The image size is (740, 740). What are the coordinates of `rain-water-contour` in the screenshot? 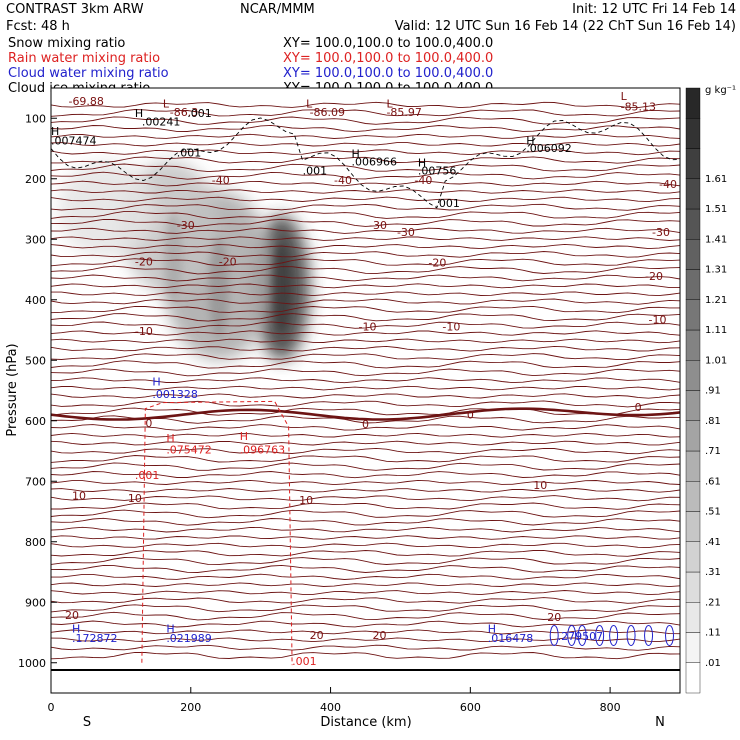 It's located at (217, 533).